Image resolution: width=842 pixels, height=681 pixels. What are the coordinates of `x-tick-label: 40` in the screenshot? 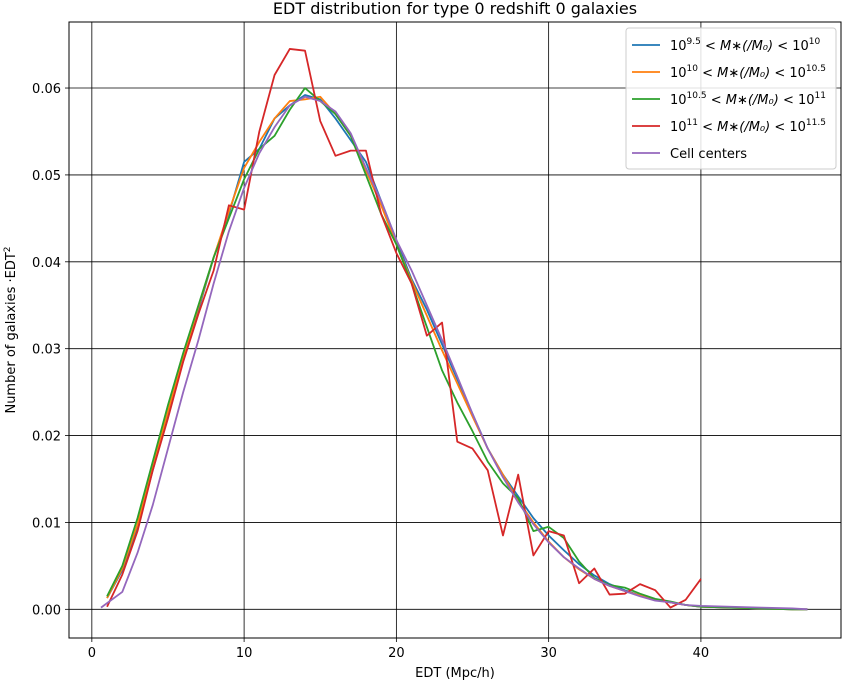 It's located at (701, 653).